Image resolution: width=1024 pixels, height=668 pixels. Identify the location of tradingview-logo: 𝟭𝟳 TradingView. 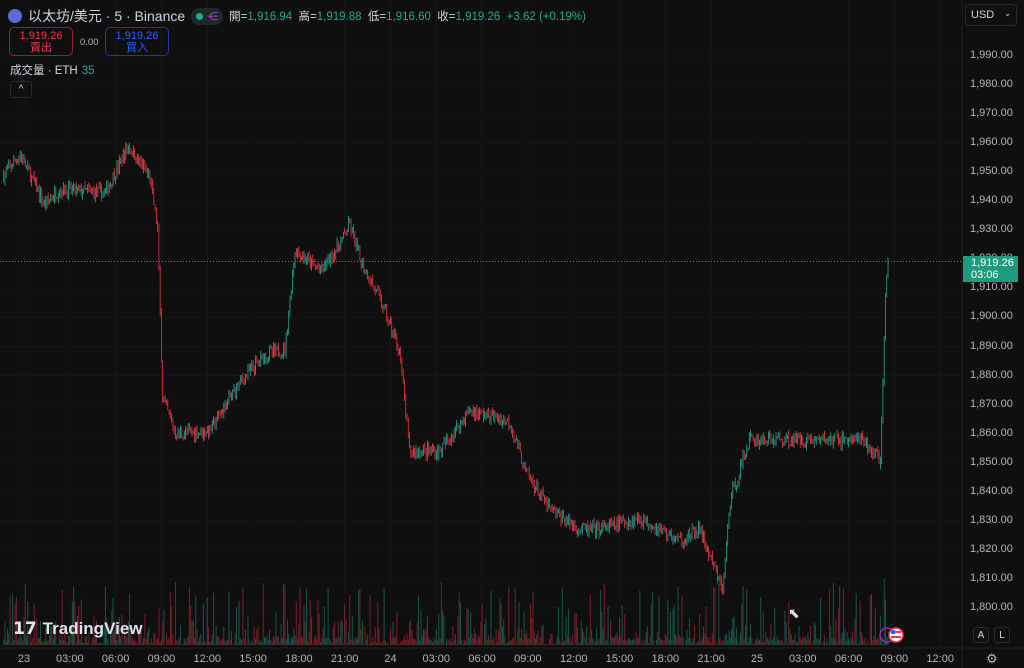
(78, 628).